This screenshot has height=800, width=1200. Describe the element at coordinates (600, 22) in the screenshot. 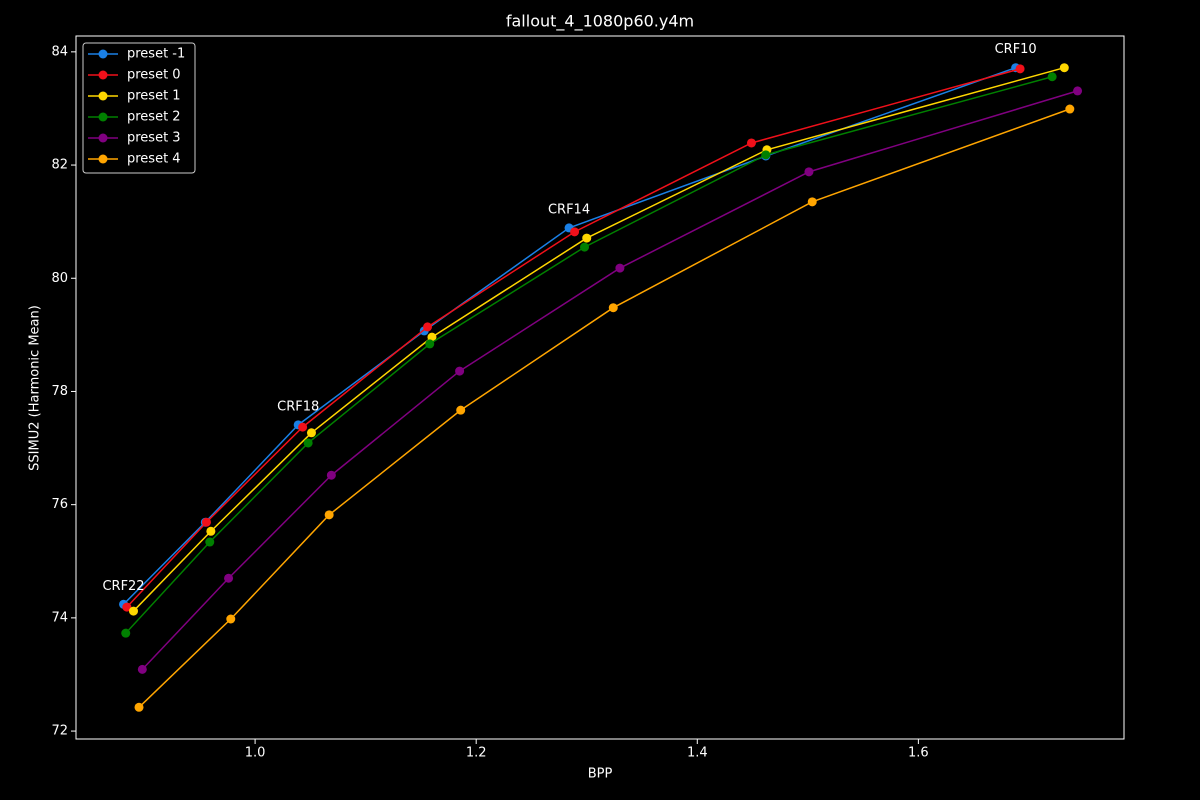

I see `chart-title: fallout_4_1080p60.y4m` at that location.